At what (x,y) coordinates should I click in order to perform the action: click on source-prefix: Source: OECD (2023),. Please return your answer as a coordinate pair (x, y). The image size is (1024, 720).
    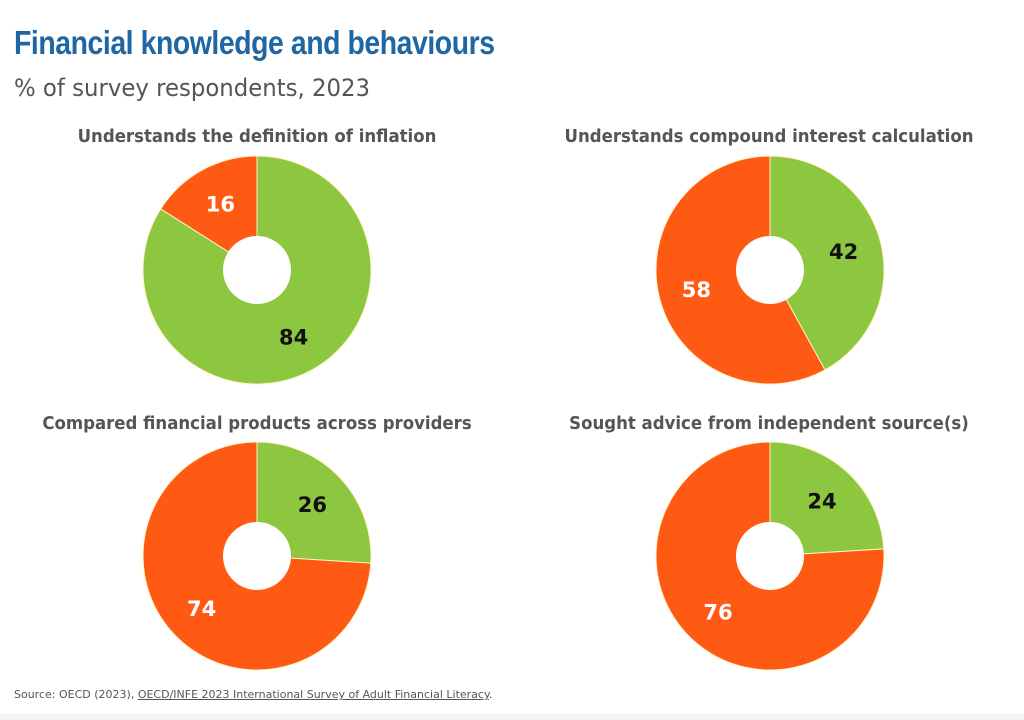
    Looking at the image, I should click on (76, 694).